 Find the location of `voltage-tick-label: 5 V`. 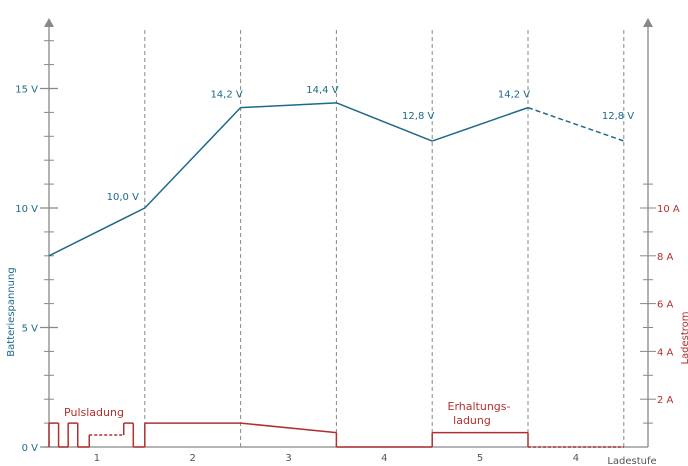

voltage-tick-label: 5 V is located at coordinates (30, 329).